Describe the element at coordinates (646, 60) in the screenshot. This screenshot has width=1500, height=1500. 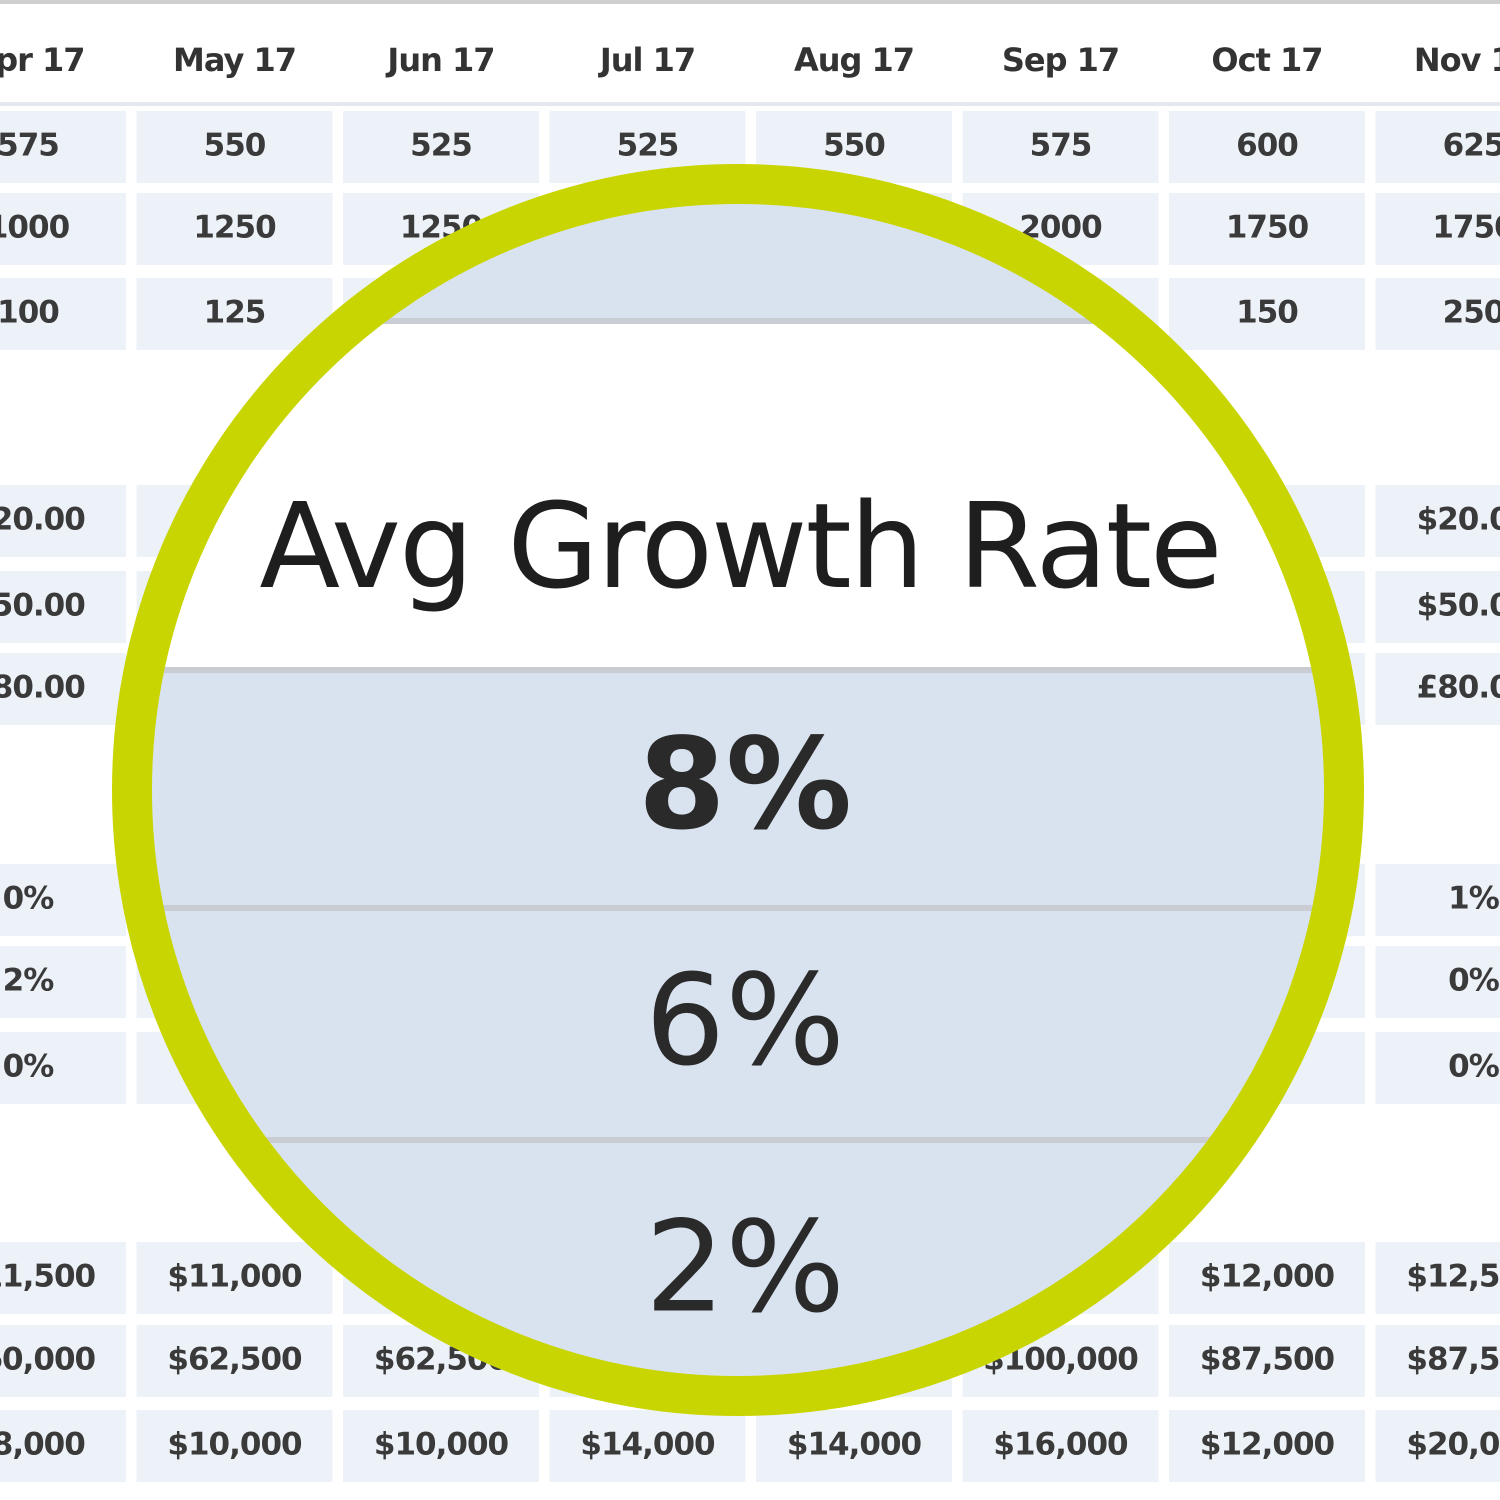
I see `column-header: Jul 17` at that location.